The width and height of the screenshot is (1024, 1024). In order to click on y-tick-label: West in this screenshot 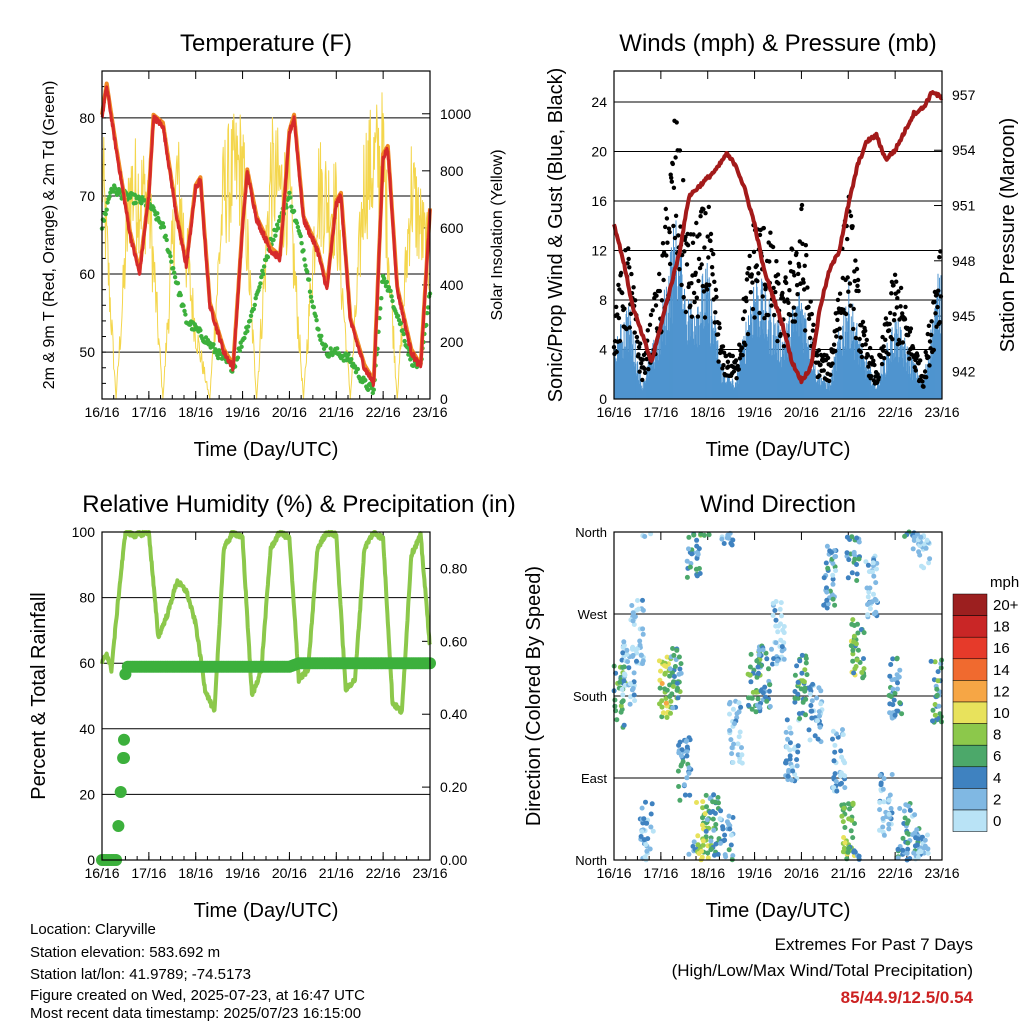, I will do `click(593, 614)`.